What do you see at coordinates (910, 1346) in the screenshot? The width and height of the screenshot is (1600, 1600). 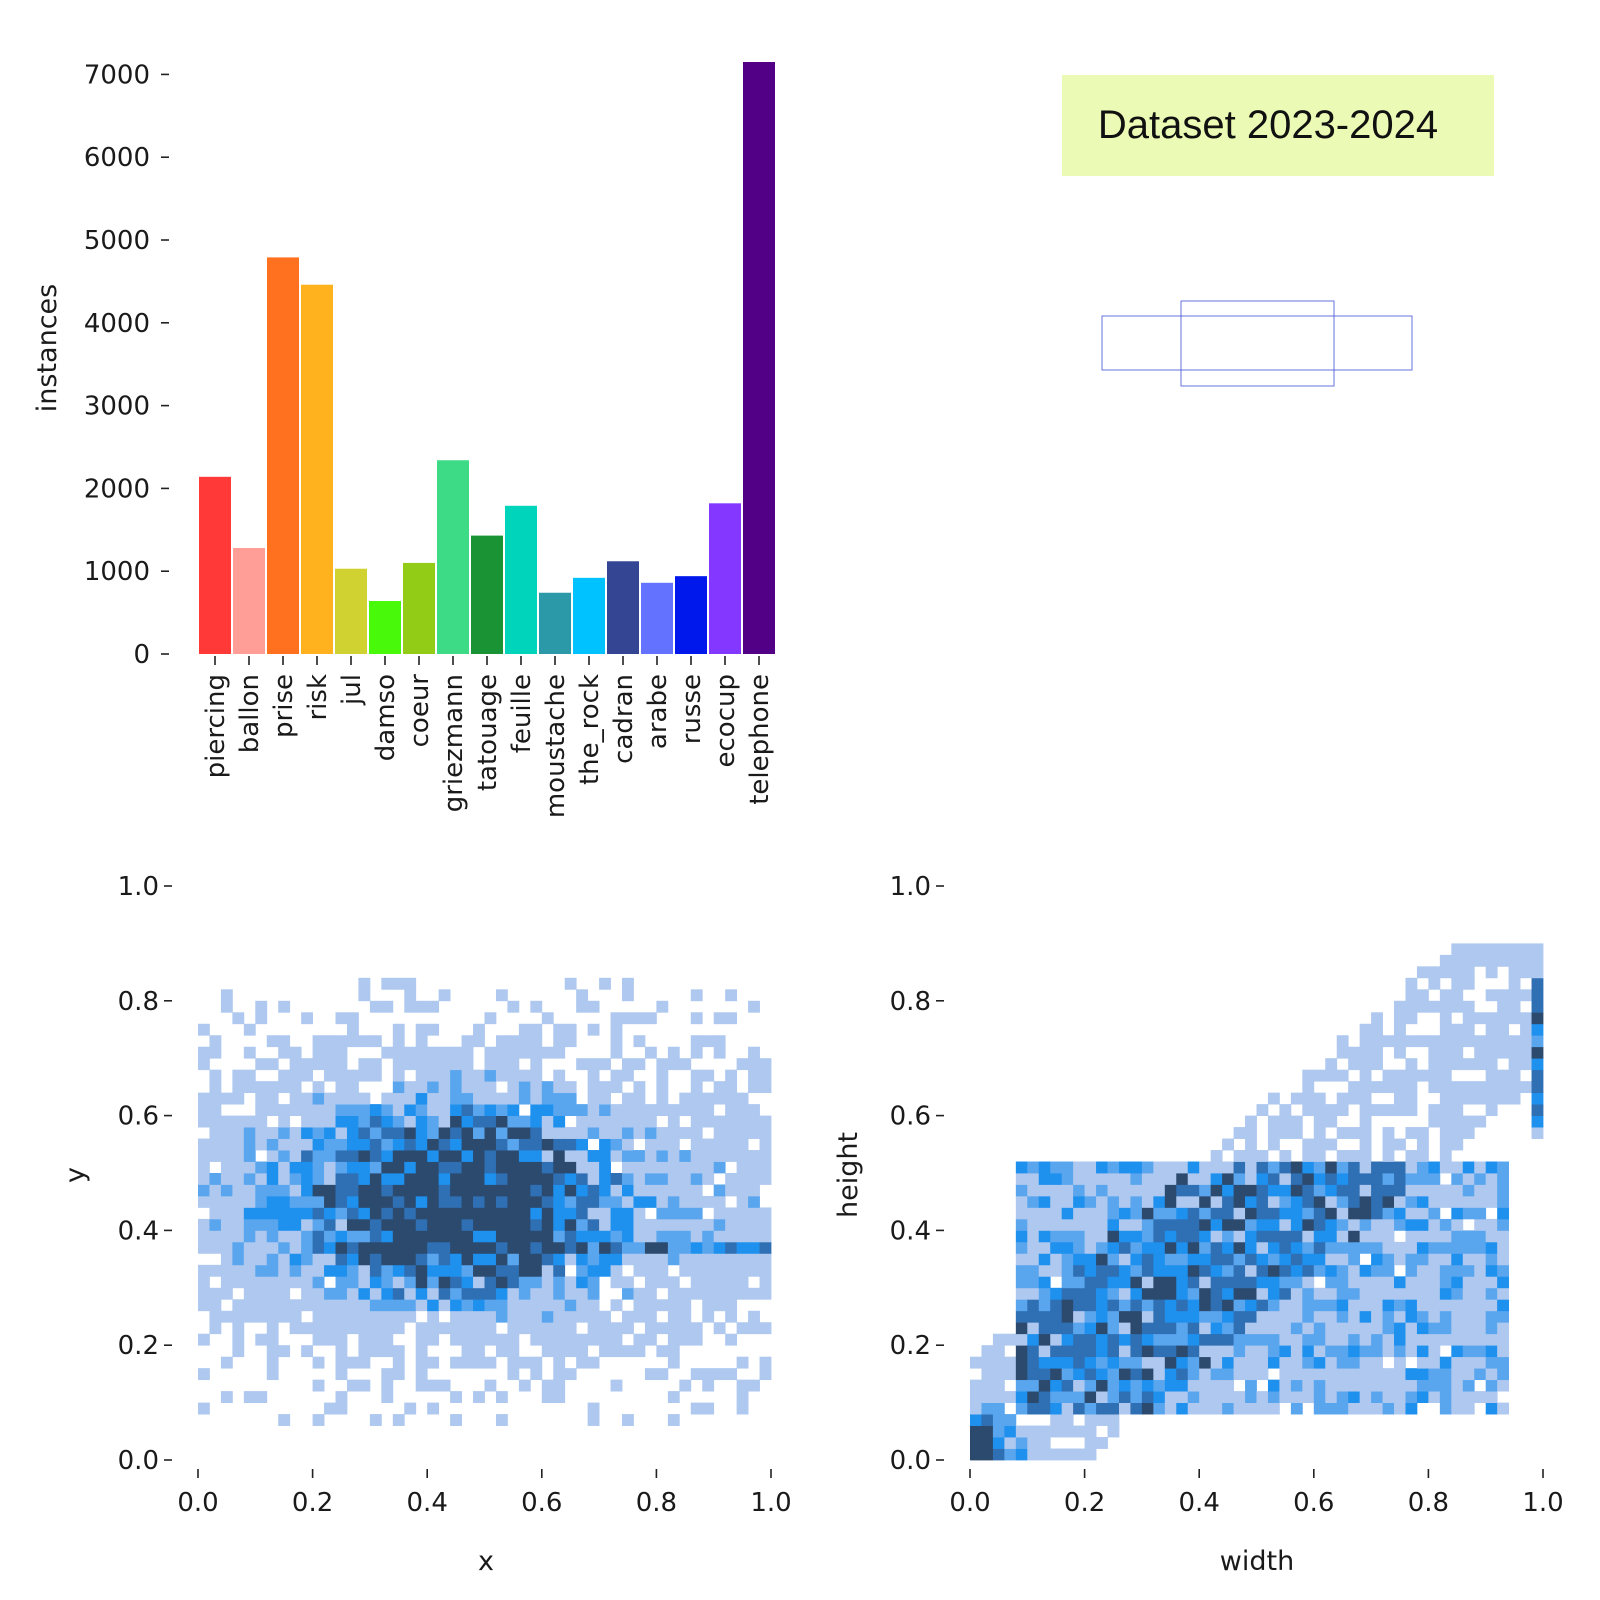 I see `ytick-label: 0.2` at bounding box center [910, 1346].